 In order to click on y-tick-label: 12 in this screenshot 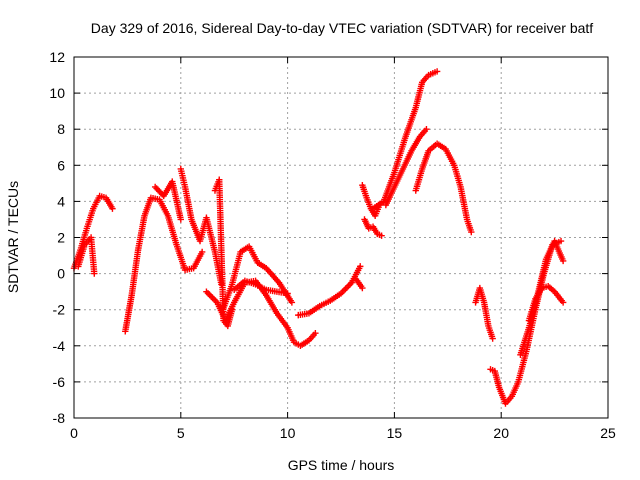, I will do `click(57, 57)`.